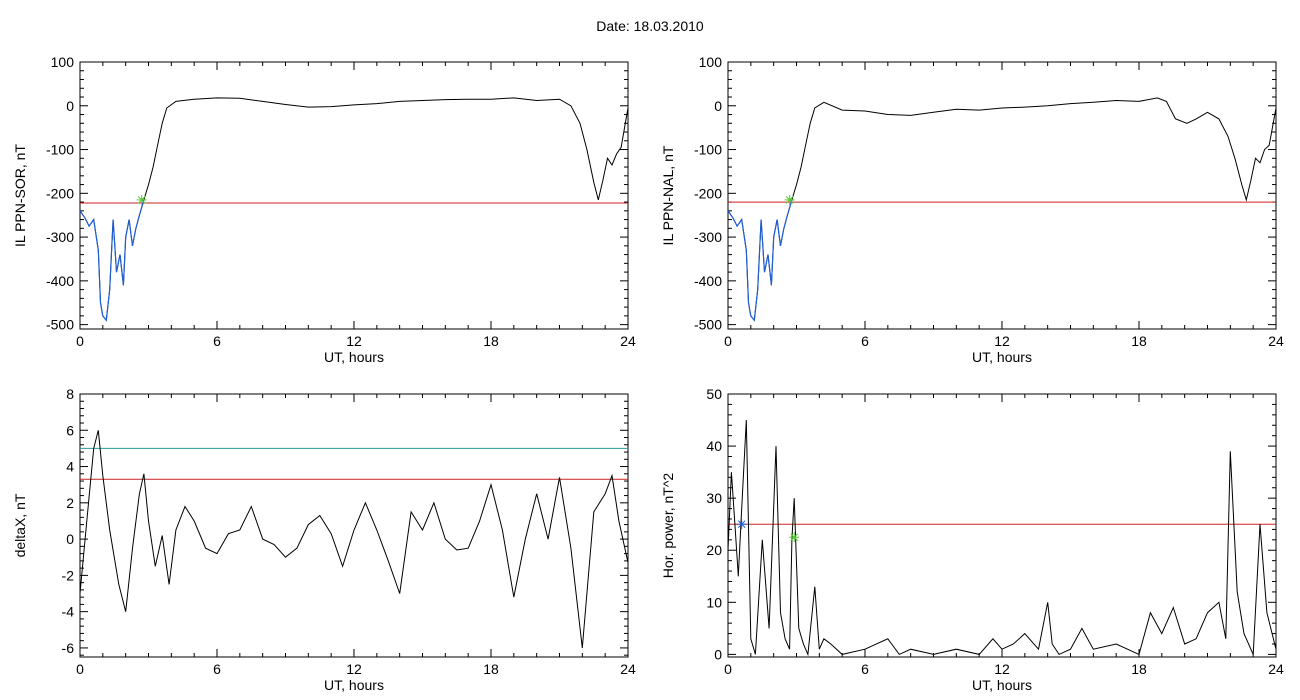 This screenshot has width=1300, height=700. What do you see at coordinates (714, 498) in the screenshot?
I see `y-tick-label: 30` at bounding box center [714, 498].